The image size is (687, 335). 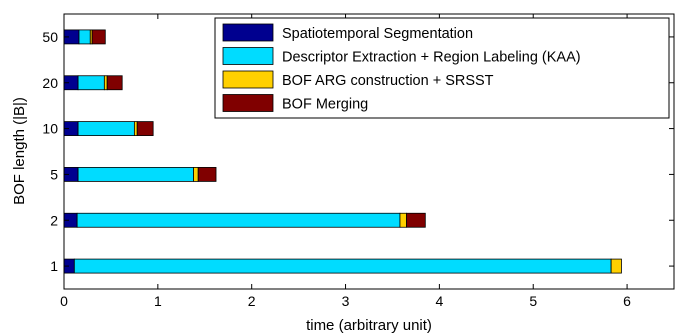 What do you see at coordinates (54, 174) in the screenshot?
I see `y-tick-label: 5` at bounding box center [54, 174].